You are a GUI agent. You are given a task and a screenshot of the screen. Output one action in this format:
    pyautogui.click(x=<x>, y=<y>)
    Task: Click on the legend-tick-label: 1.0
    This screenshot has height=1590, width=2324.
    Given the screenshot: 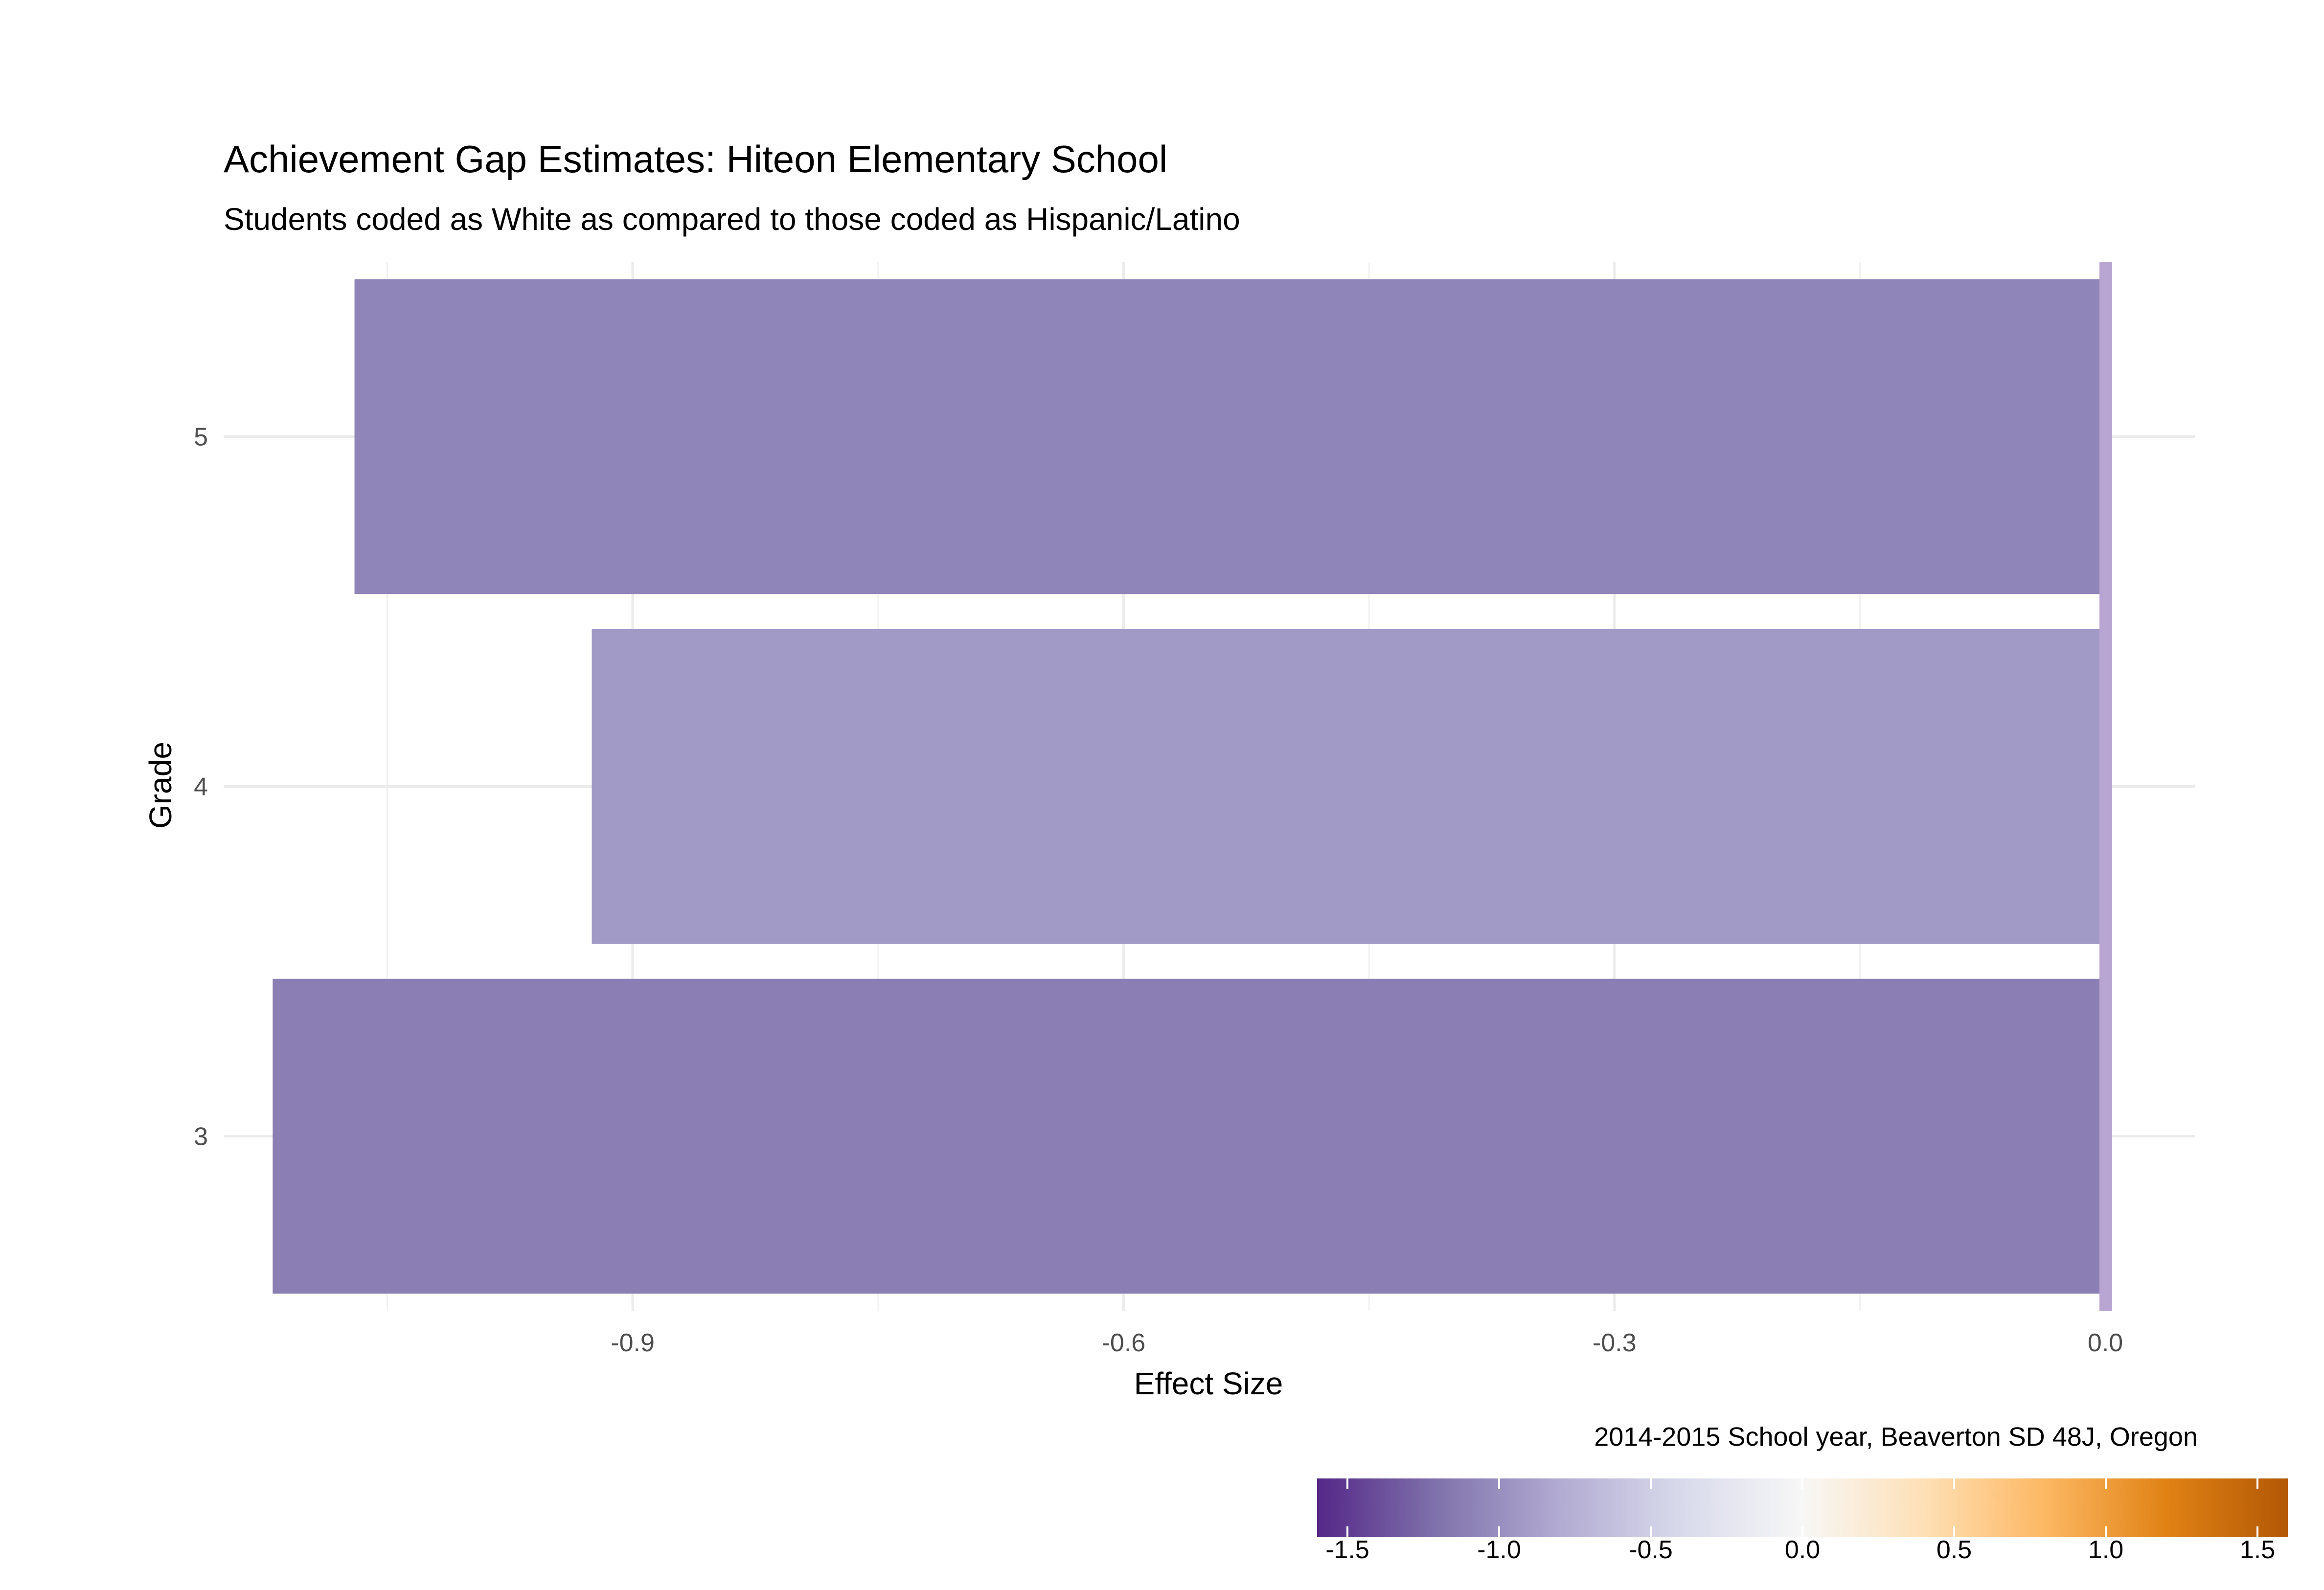 What is the action you would take?
    pyautogui.click(x=2105, y=1550)
    